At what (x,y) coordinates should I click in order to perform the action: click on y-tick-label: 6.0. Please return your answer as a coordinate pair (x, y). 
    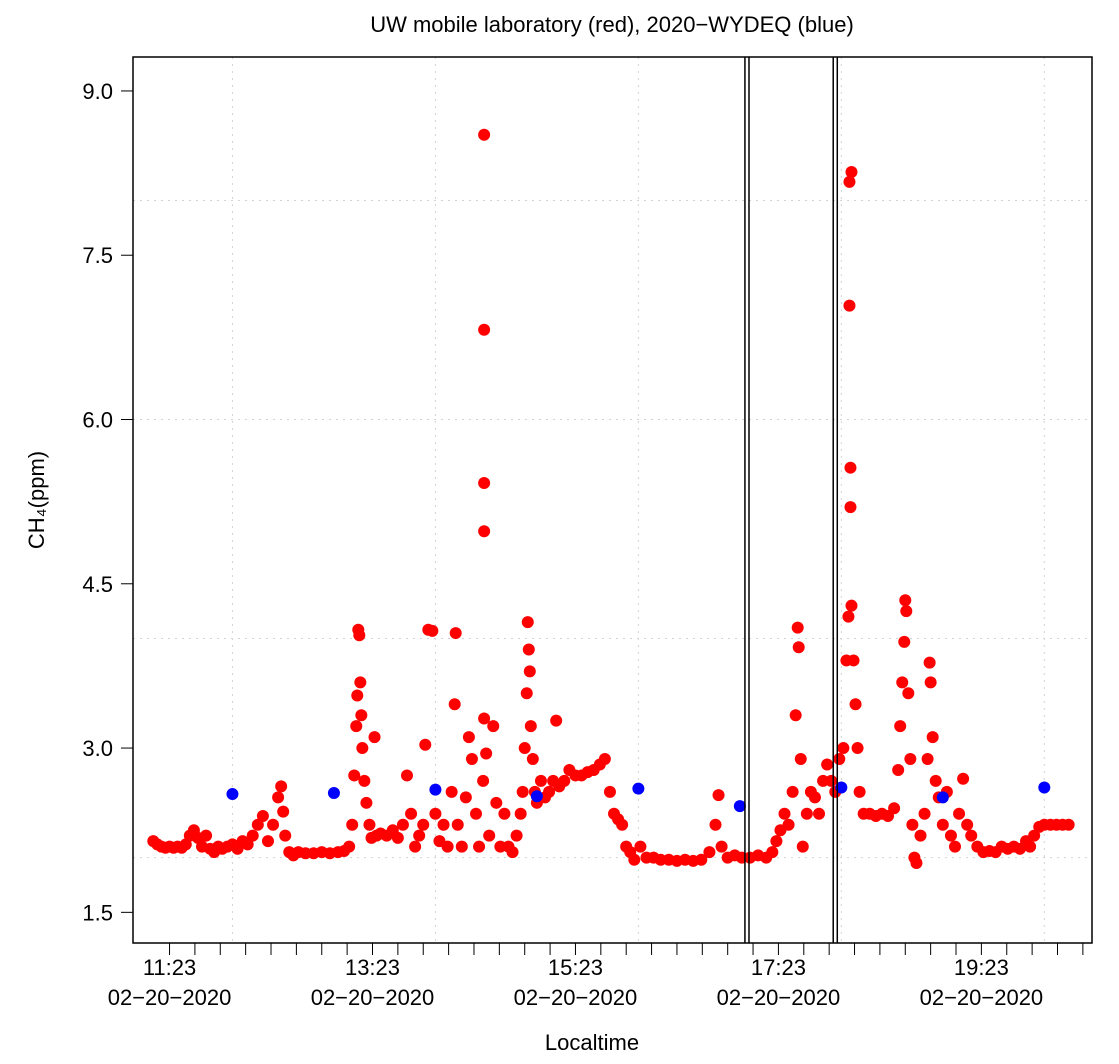
    Looking at the image, I should click on (97, 420).